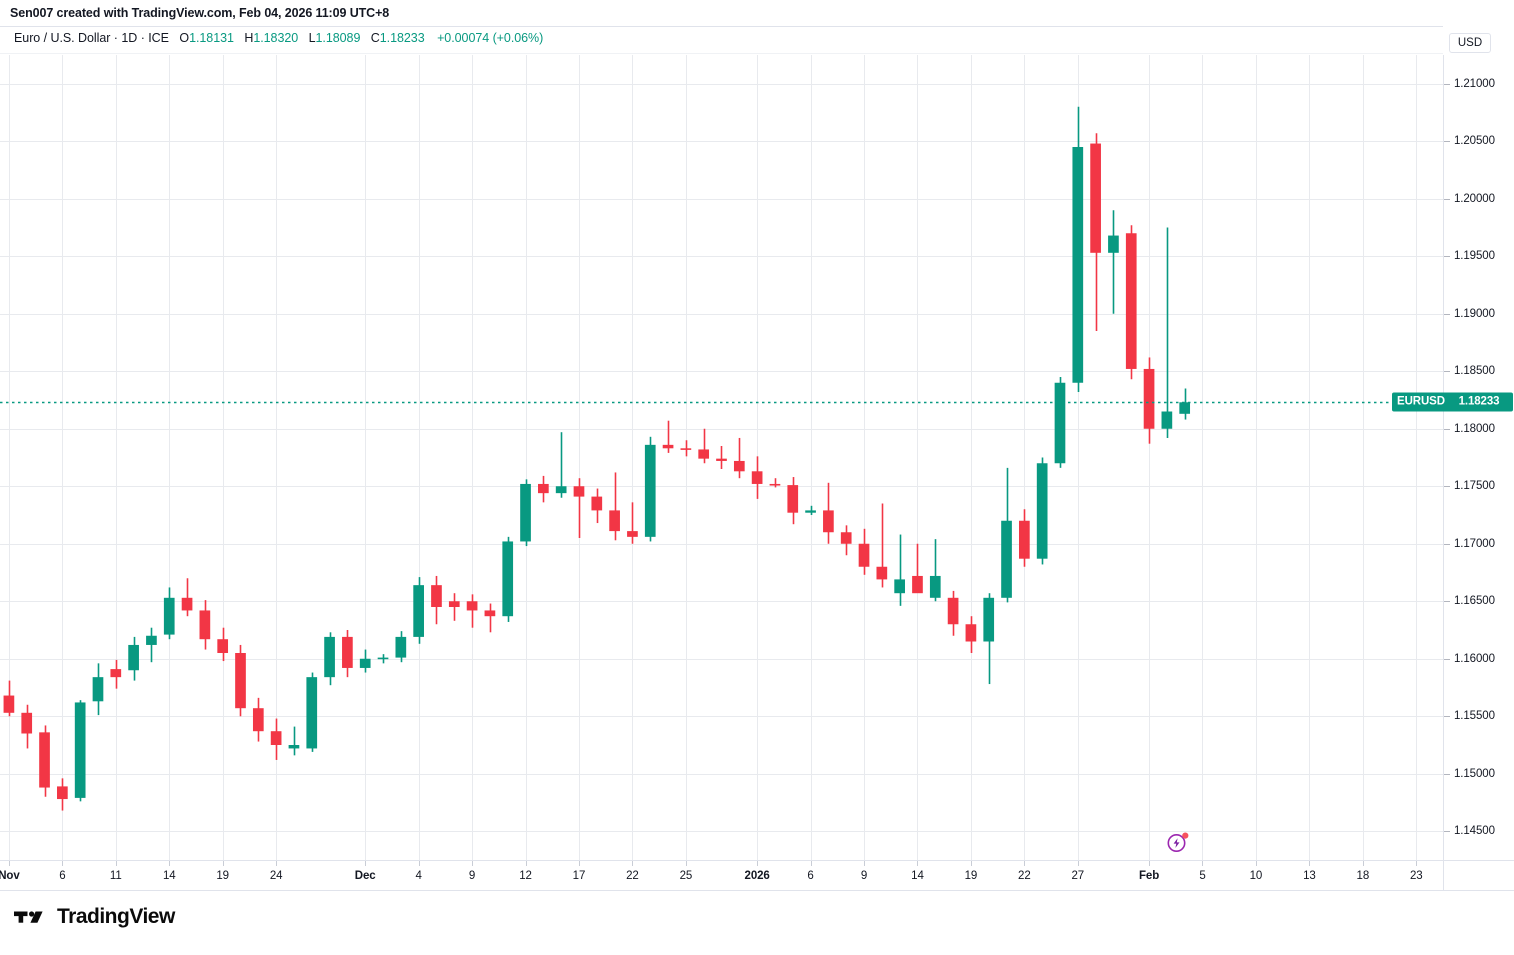 The width and height of the screenshot is (1514, 955). Describe the element at coordinates (757, 876) in the screenshot. I see `time-tick-label: 2026` at that location.